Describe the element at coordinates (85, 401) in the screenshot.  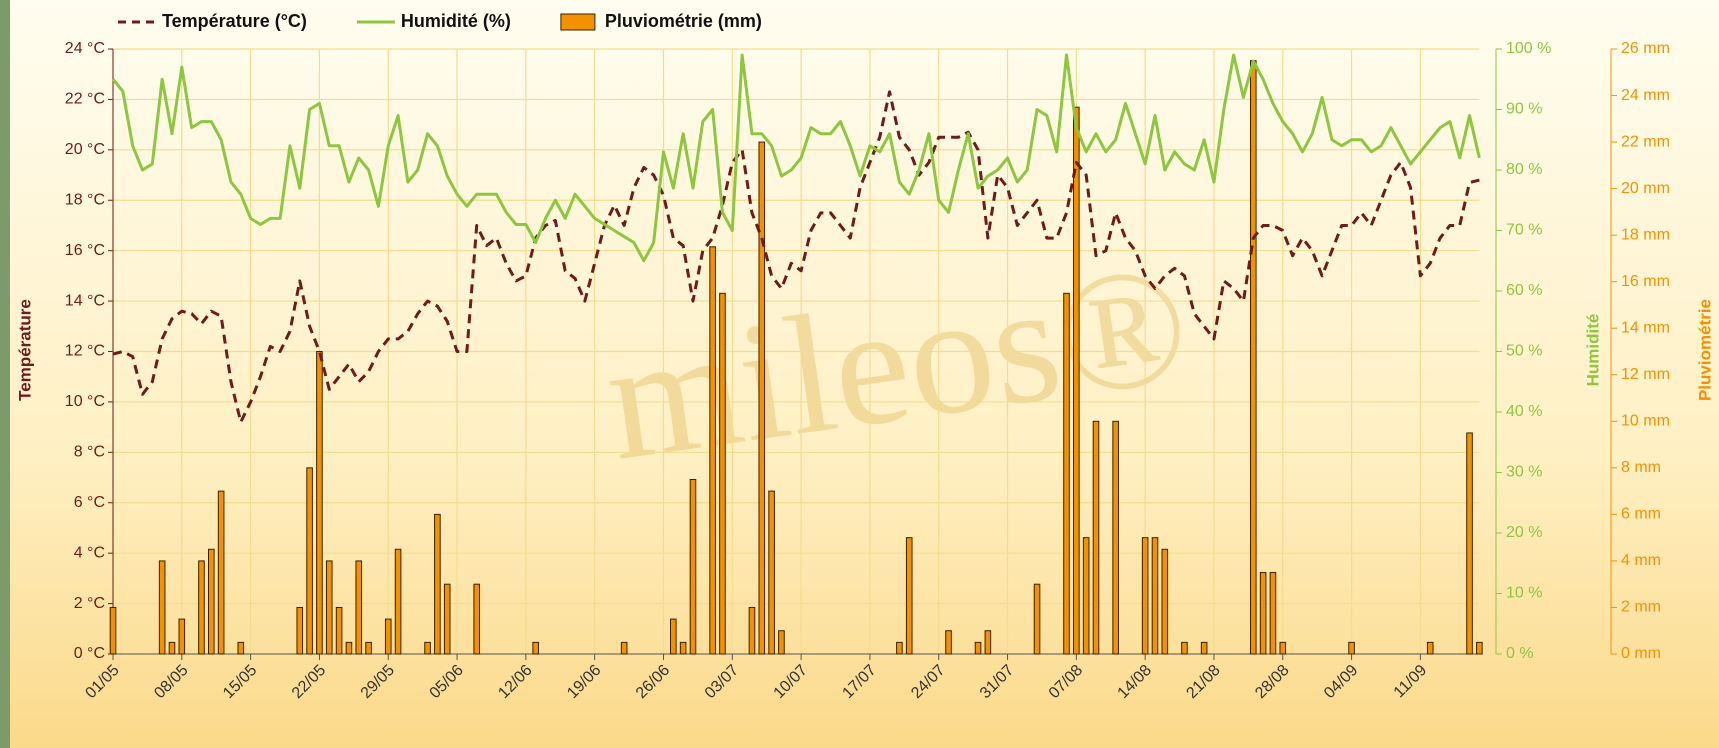
I see `y-tick-label: 10 °C` at that location.